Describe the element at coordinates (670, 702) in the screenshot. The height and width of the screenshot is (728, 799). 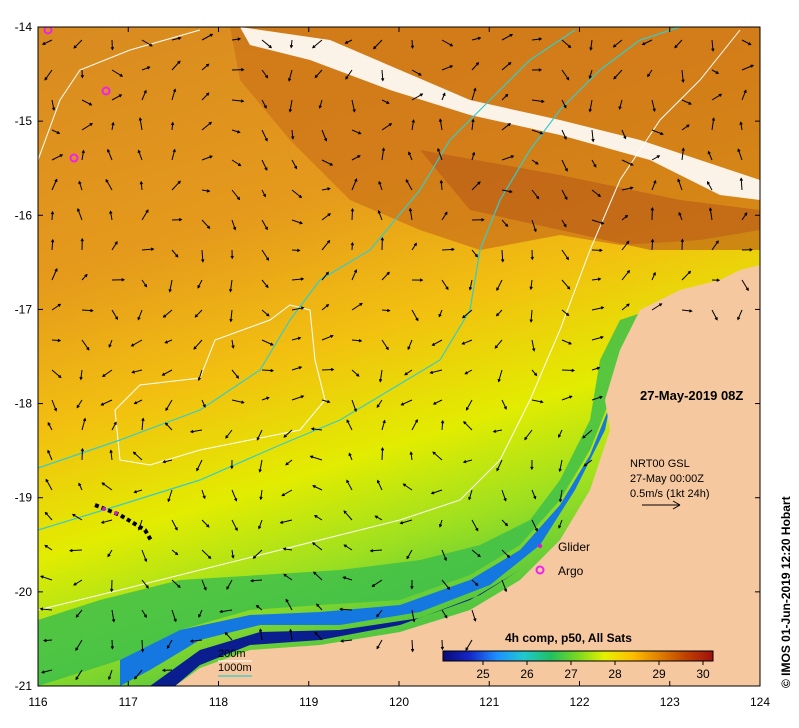
I see `x-tick-label: 123` at that location.